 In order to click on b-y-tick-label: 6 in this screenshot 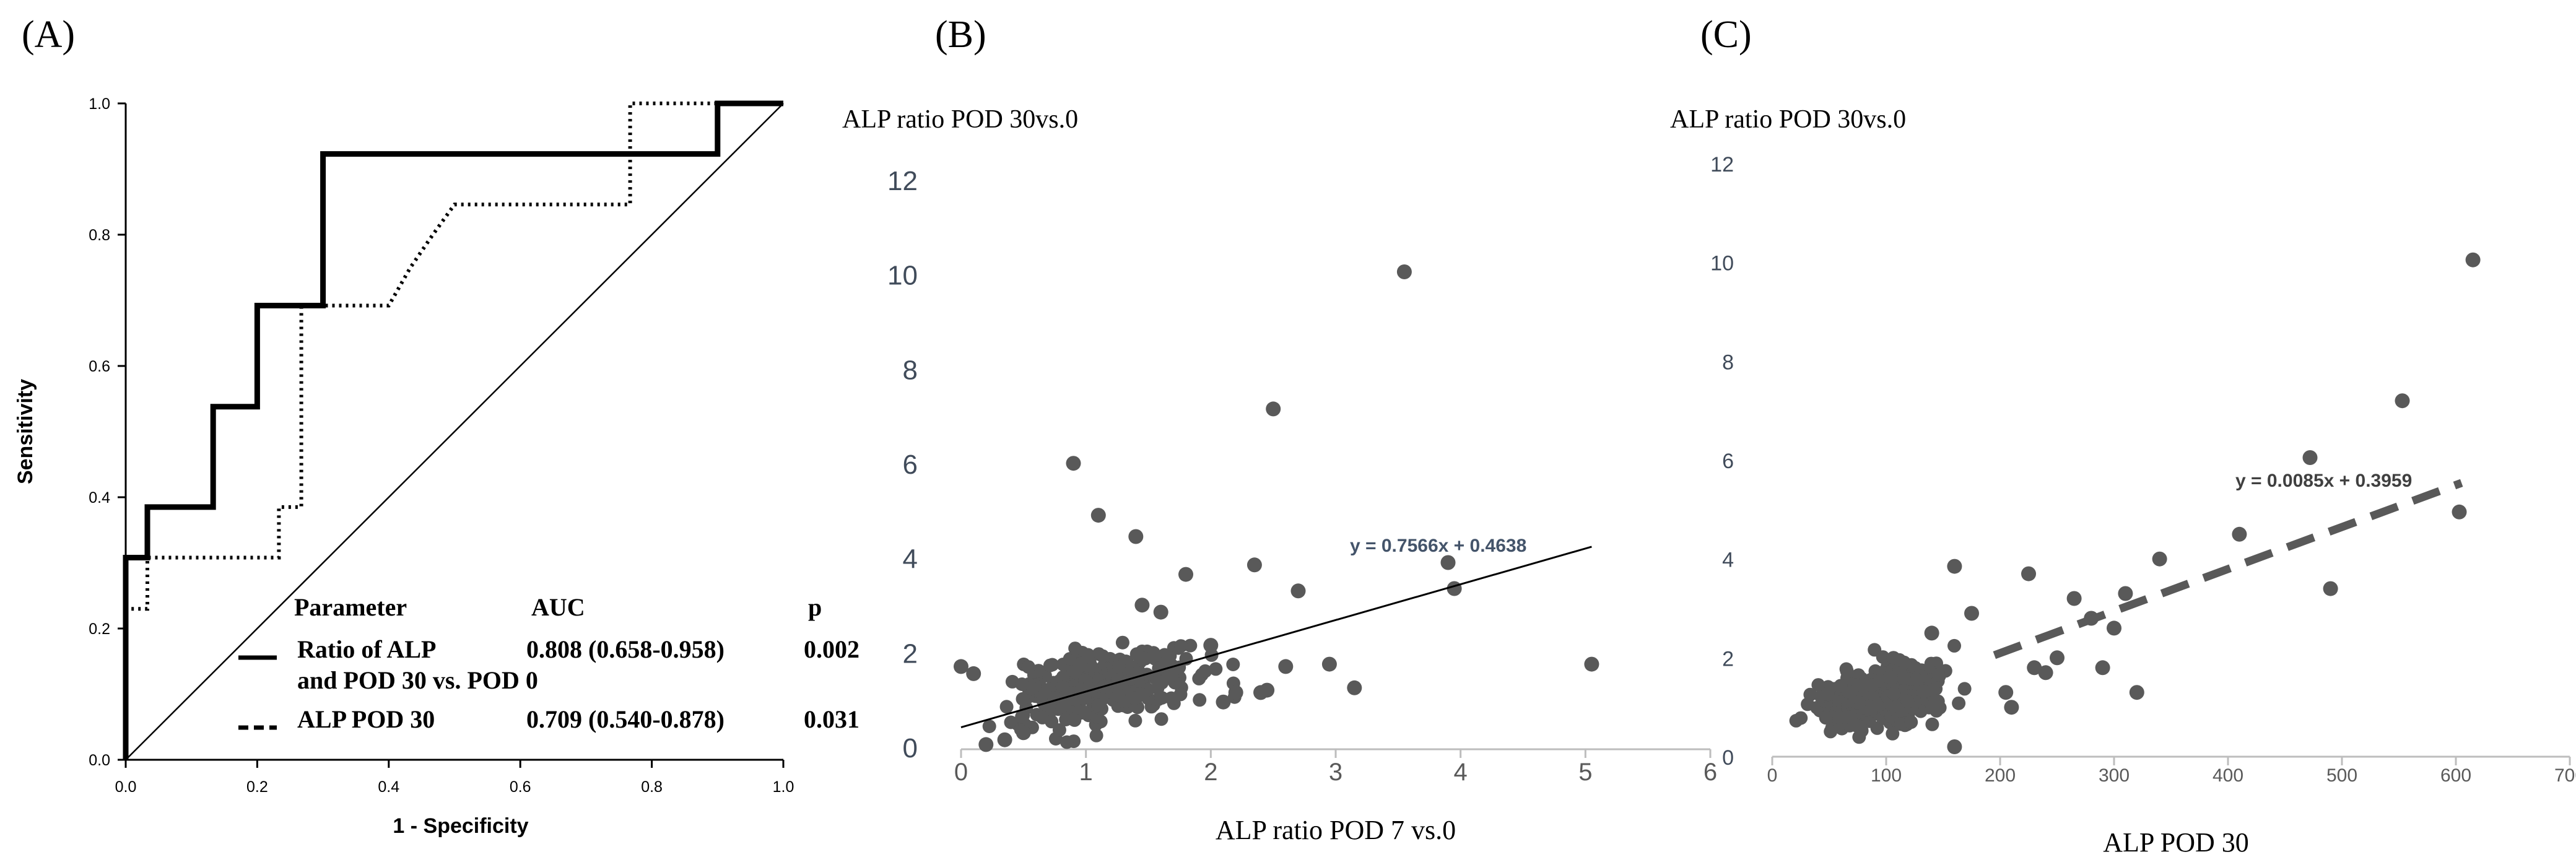, I will do `click(911, 465)`.